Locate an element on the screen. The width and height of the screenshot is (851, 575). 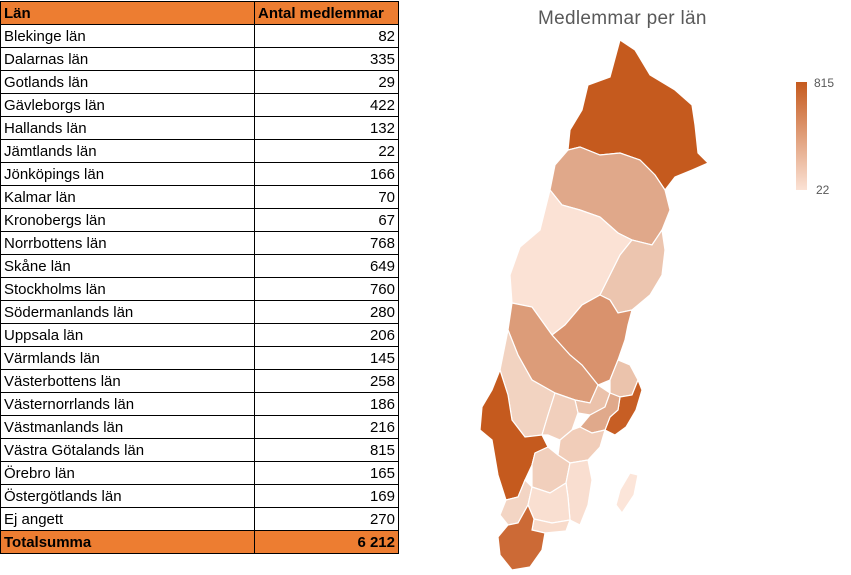
cell-member-count: 22 is located at coordinates (326, 151).